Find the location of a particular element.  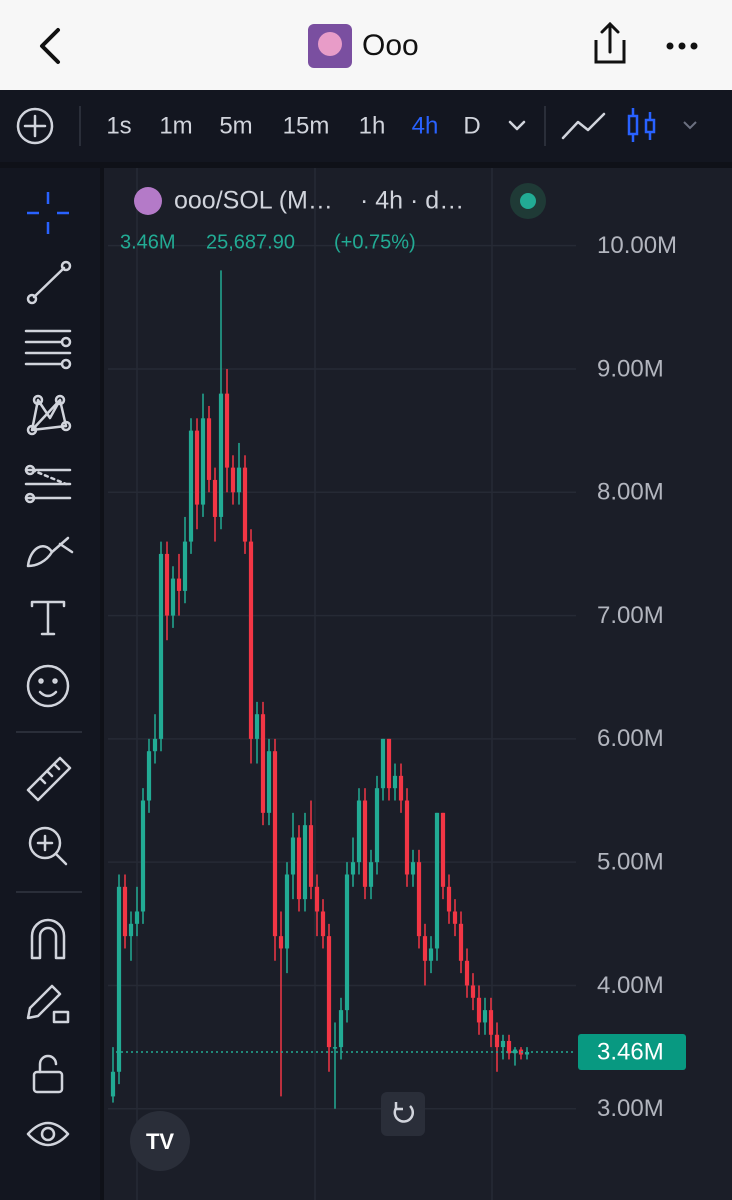

timeframe-button: 5m is located at coordinates (235, 125).